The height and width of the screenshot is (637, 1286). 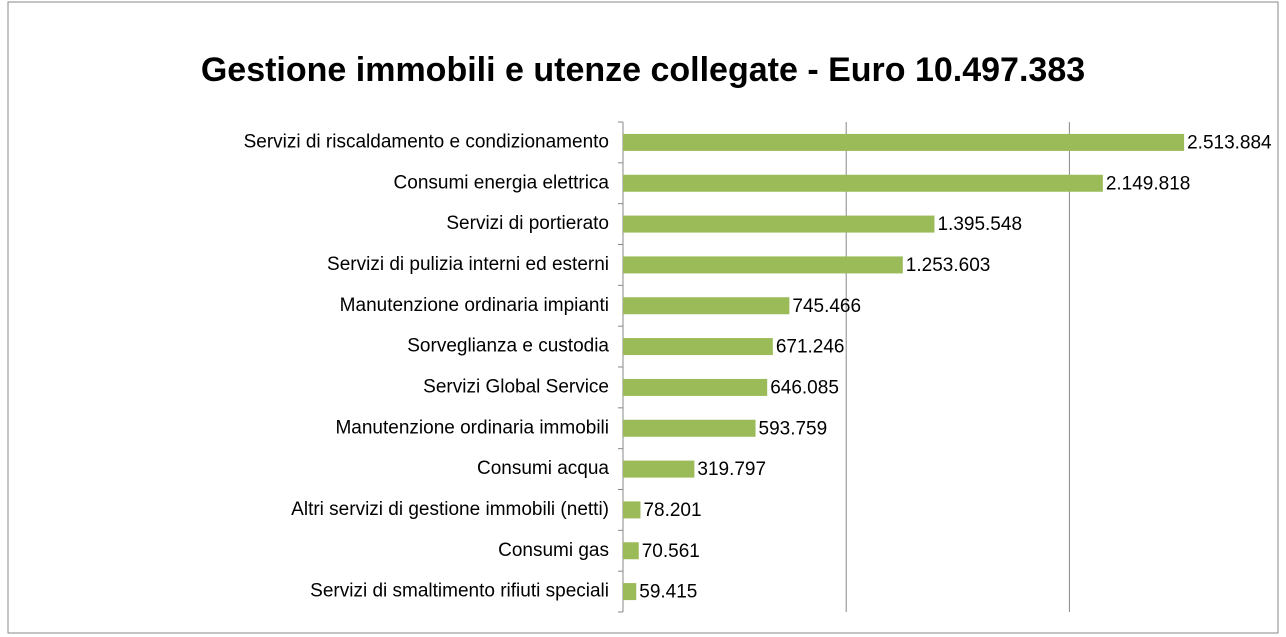 I want to click on data-label: 59.415, so click(x=668, y=592).